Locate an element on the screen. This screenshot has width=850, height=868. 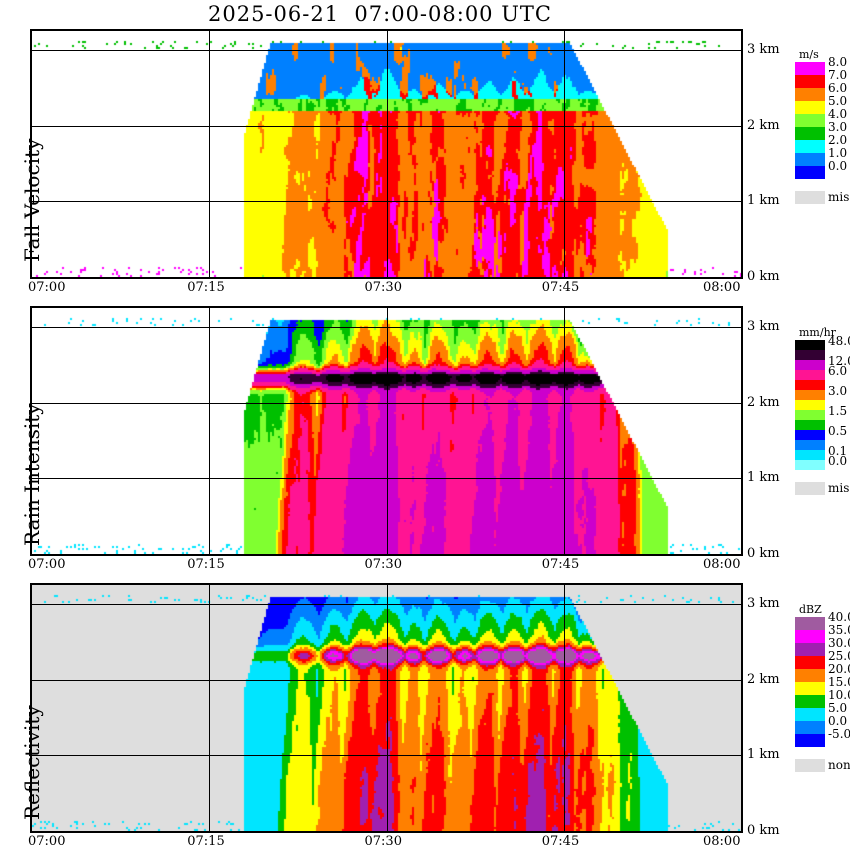
colorbar-tick-label: 20.0 is located at coordinates (839, 669).